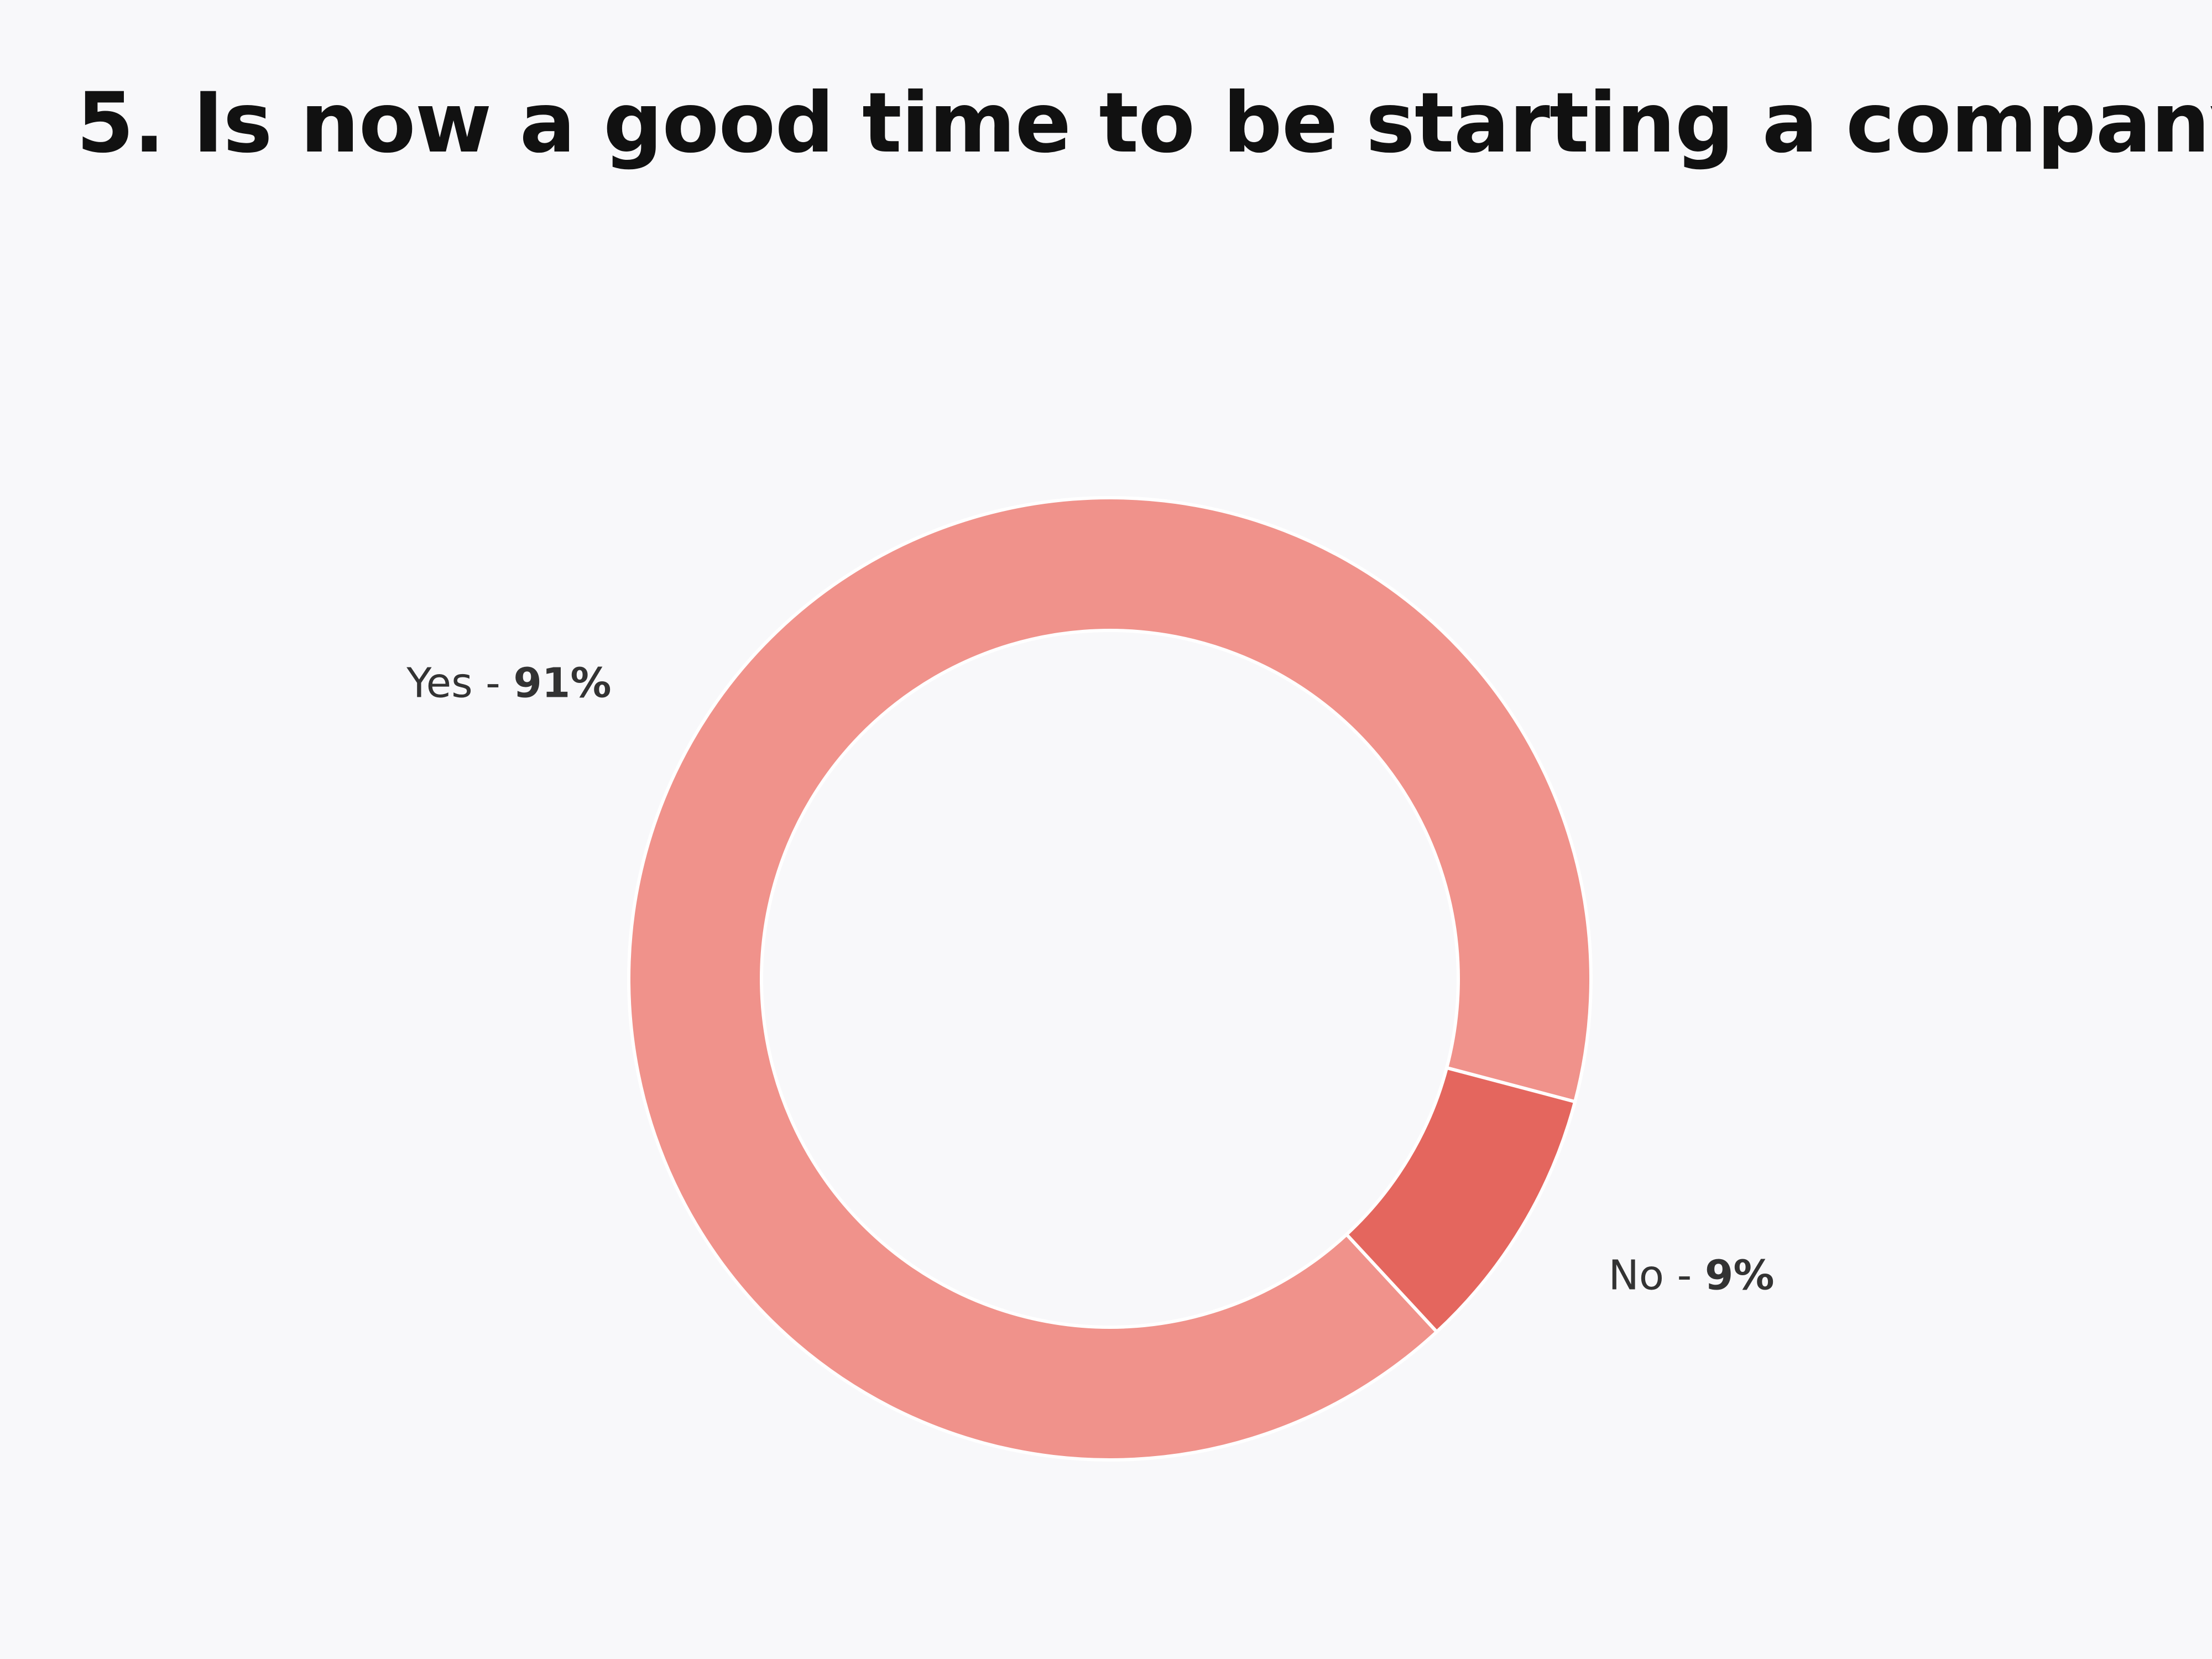 Image resolution: width=2212 pixels, height=1659 pixels. Describe the element at coordinates (1691, 1276) in the screenshot. I see `slice-label-no: No - 9%` at that location.